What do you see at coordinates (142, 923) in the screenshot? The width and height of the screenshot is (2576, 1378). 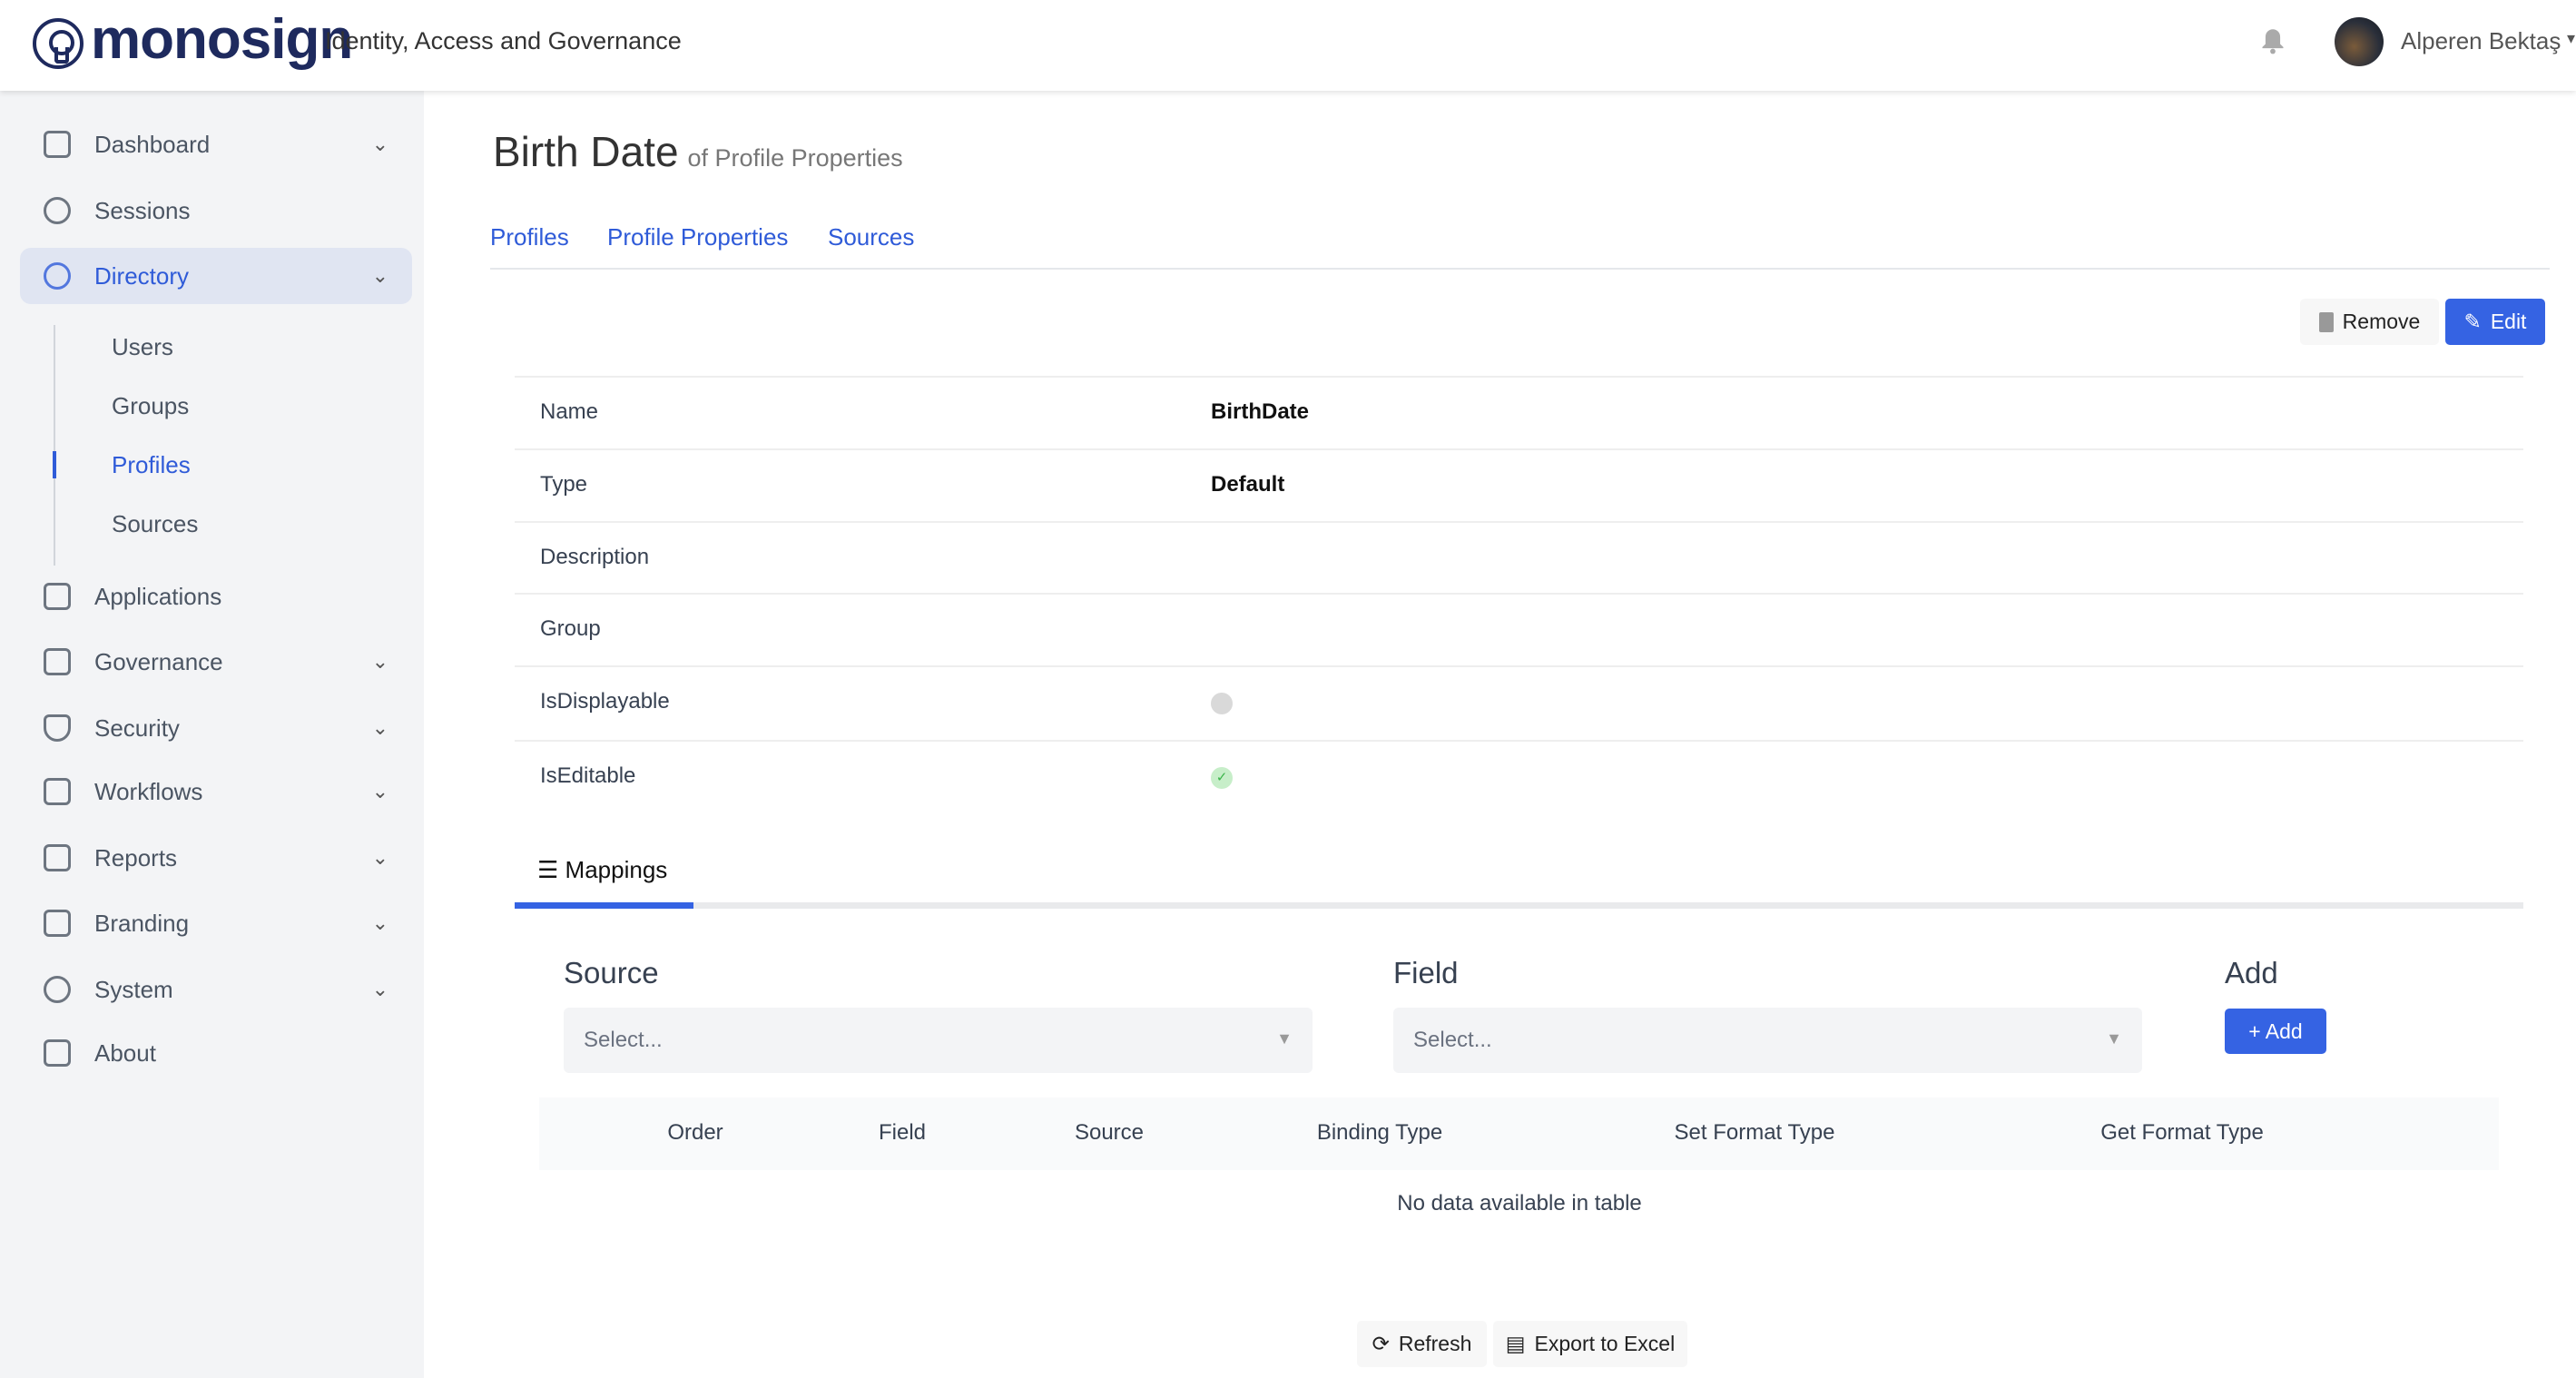 I see `sidebar-item-label: Branding` at bounding box center [142, 923].